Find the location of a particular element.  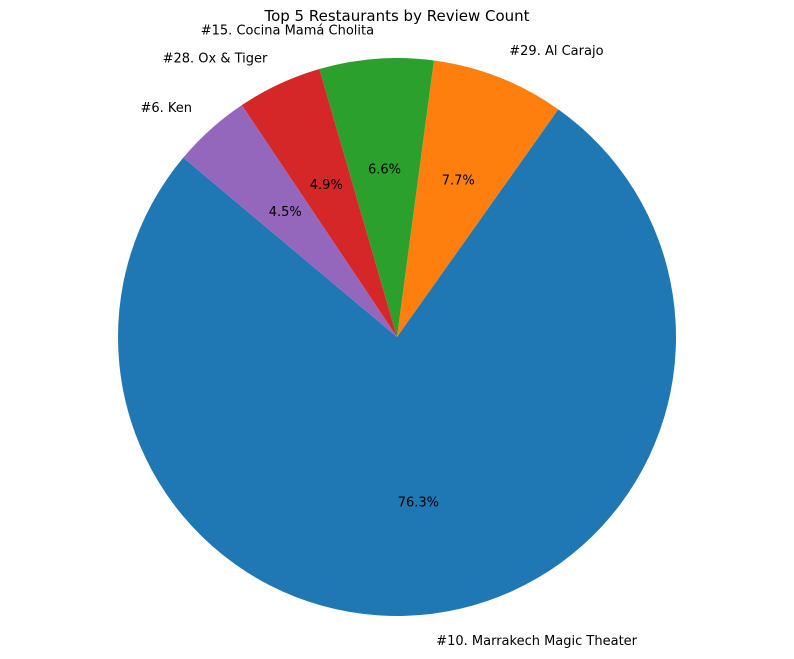

slice-label: #15. Cocina Mamá Cholita is located at coordinates (287, 30).